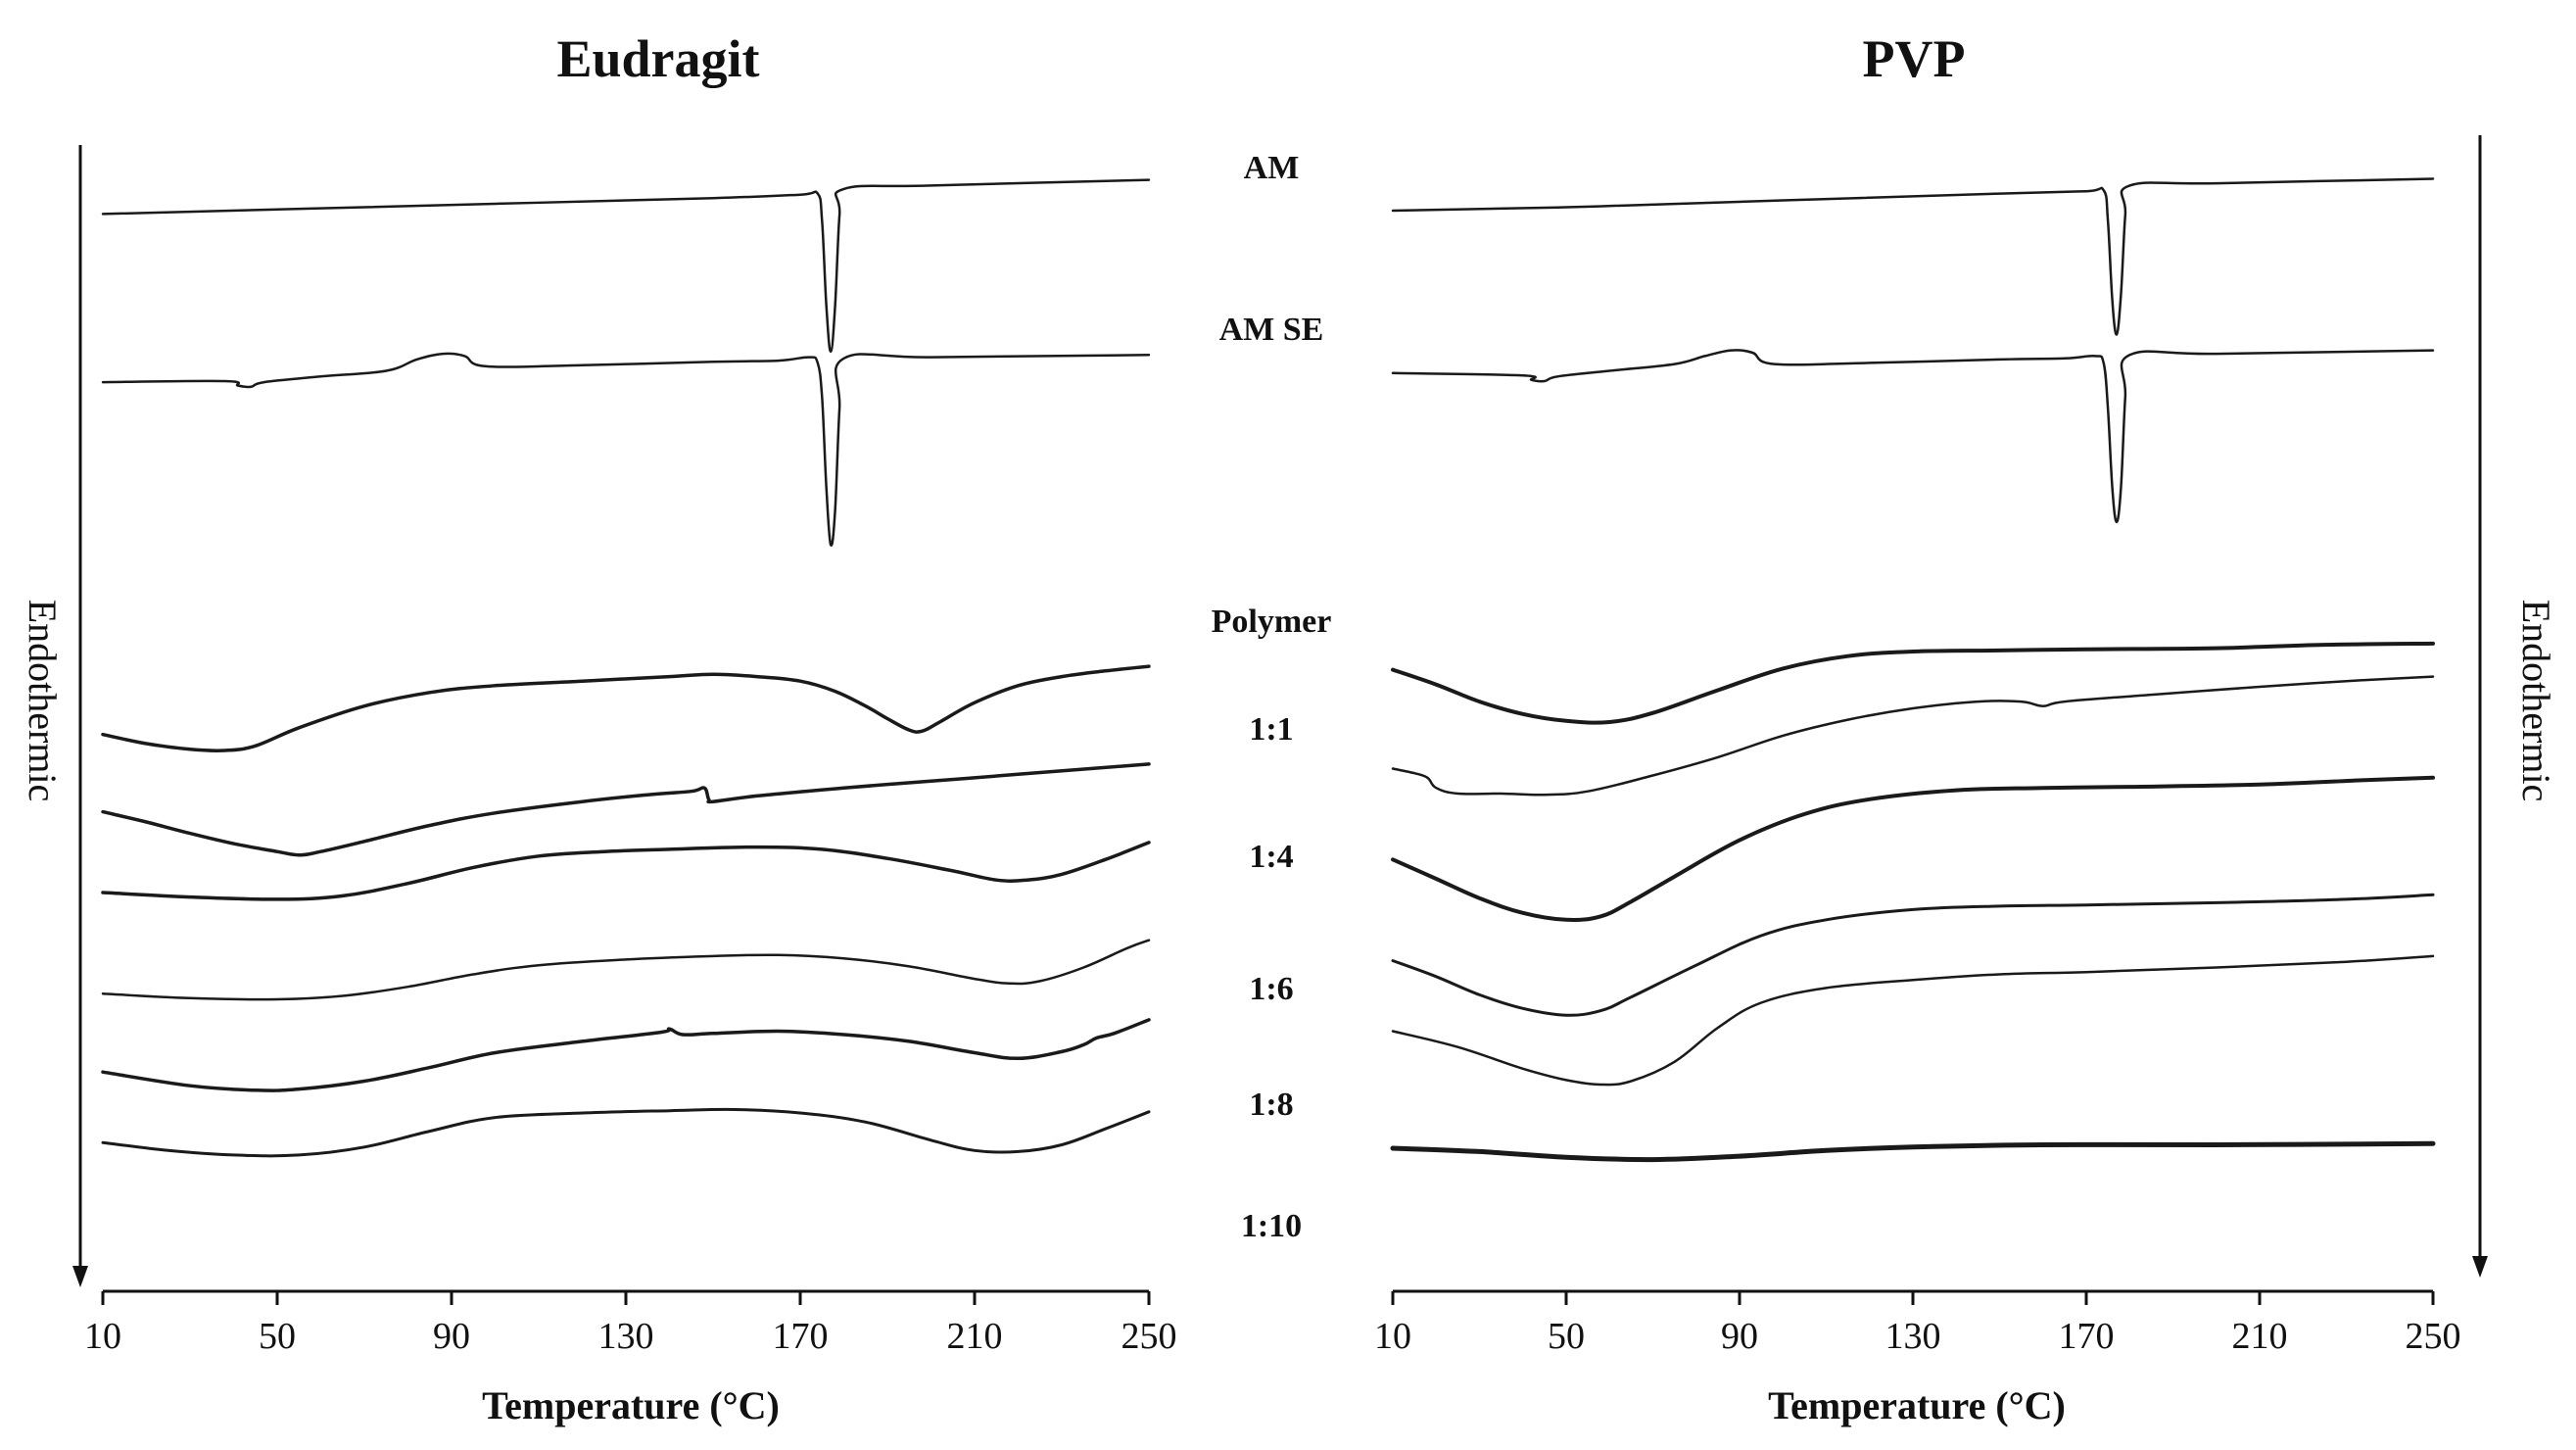 The height and width of the screenshot is (1450, 2576). I want to click on left-x-axis-title: Temperature (°C), so click(631, 1405).